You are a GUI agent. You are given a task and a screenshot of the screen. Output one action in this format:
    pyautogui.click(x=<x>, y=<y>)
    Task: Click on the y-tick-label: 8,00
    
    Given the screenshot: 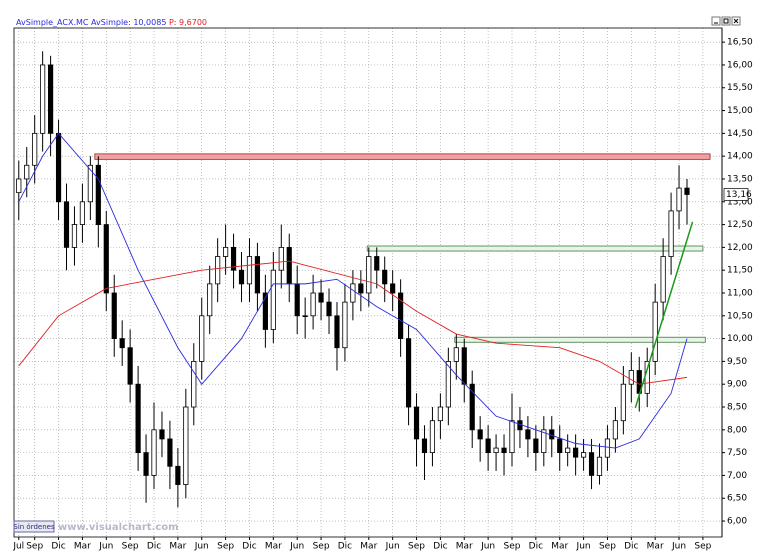 What is the action you would take?
    pyautogui.click(x=737, y=430)
    